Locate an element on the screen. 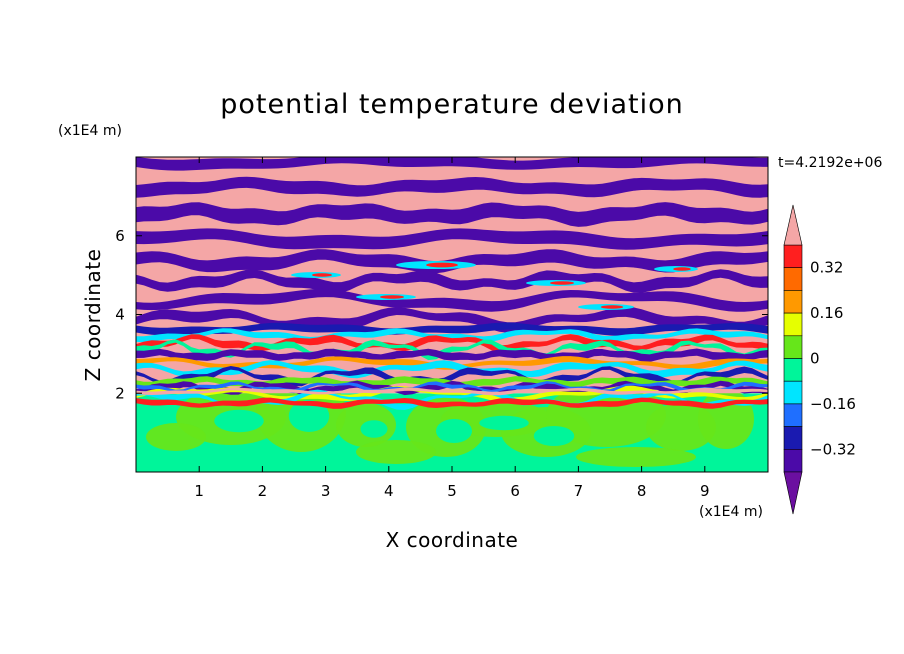 This screenshot has height=654, width=904. y-tick-label: 2 is located at coordinates (120, 393).